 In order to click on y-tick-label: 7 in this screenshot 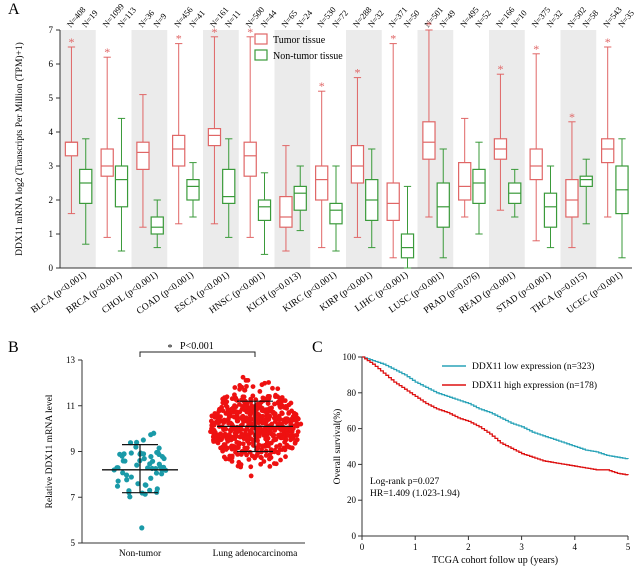, I will do `click(51, 30)`.